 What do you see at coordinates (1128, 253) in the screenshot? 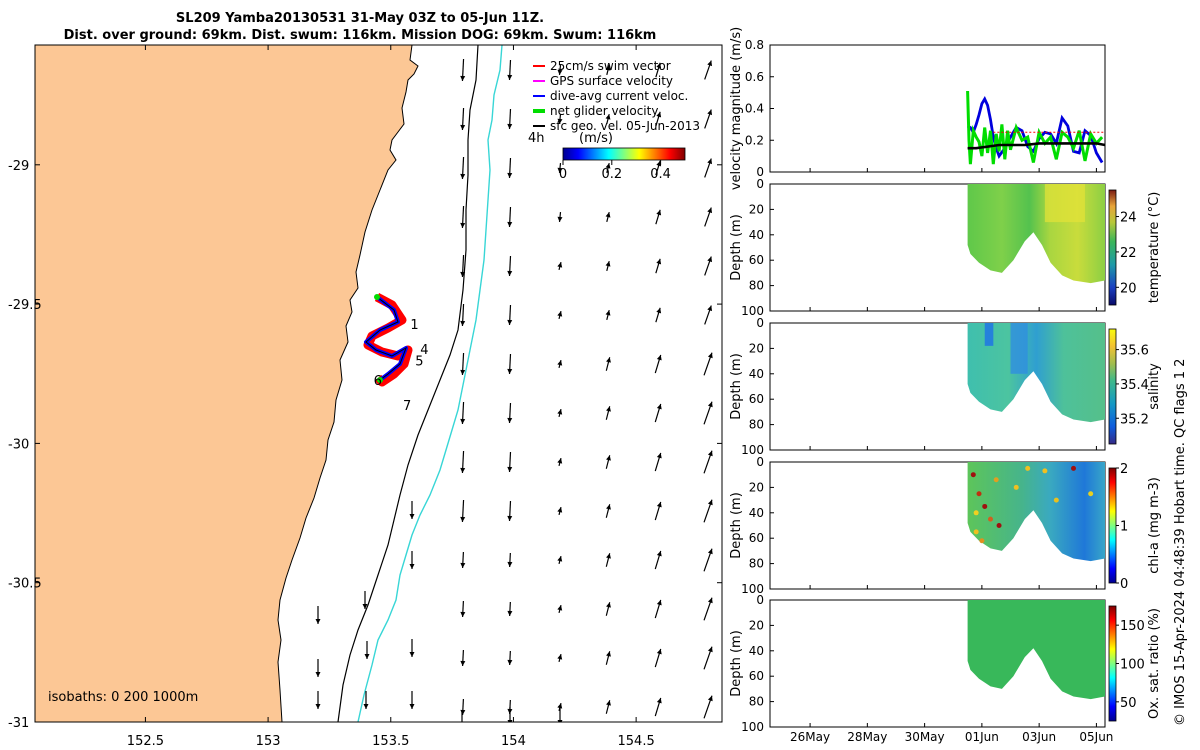
I see `colorbar-tick-label: 22` at bounding box center [1128, 253].